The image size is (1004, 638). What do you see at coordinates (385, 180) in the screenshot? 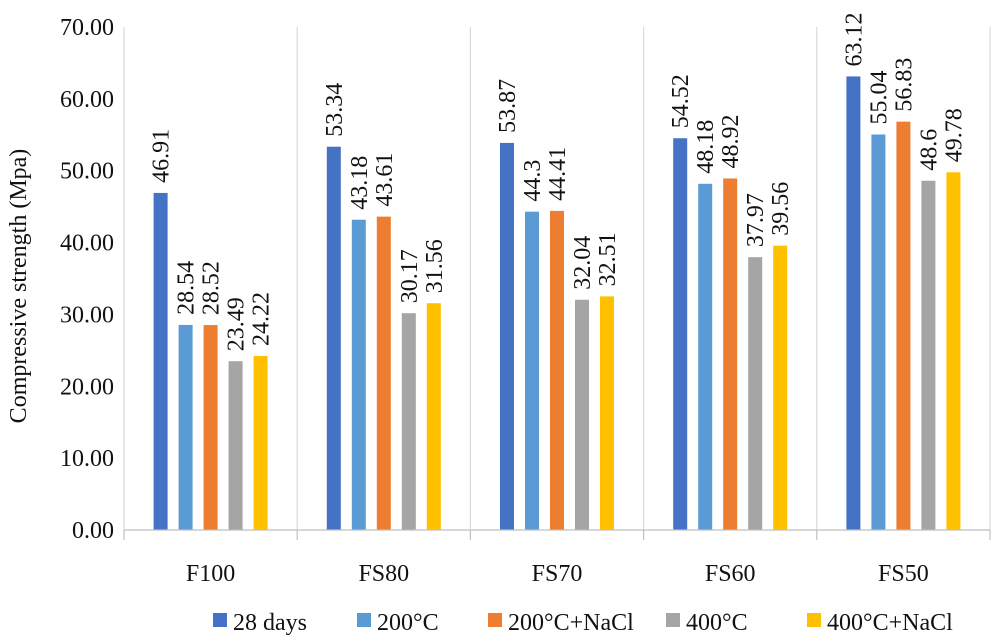
I see `data-label: 43.61` at bounding box center [385, 180].